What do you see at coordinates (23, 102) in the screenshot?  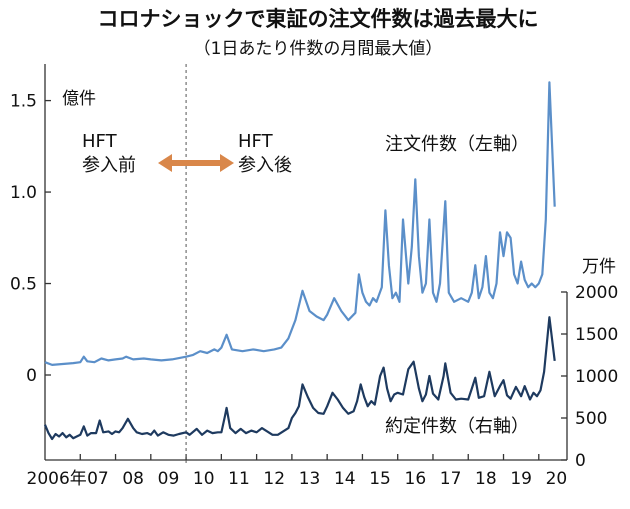 I see `left-tick-label: 1.5` at bounding box center [23, 102].